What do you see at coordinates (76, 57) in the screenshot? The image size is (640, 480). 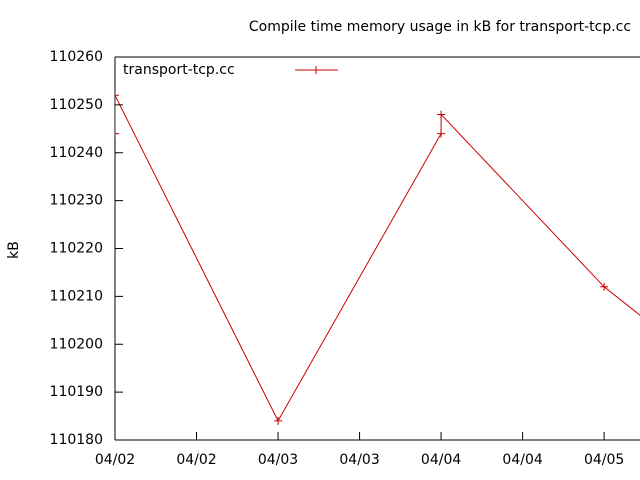 I see `y-tick-label: 110260` at bounding box center [76, 57].